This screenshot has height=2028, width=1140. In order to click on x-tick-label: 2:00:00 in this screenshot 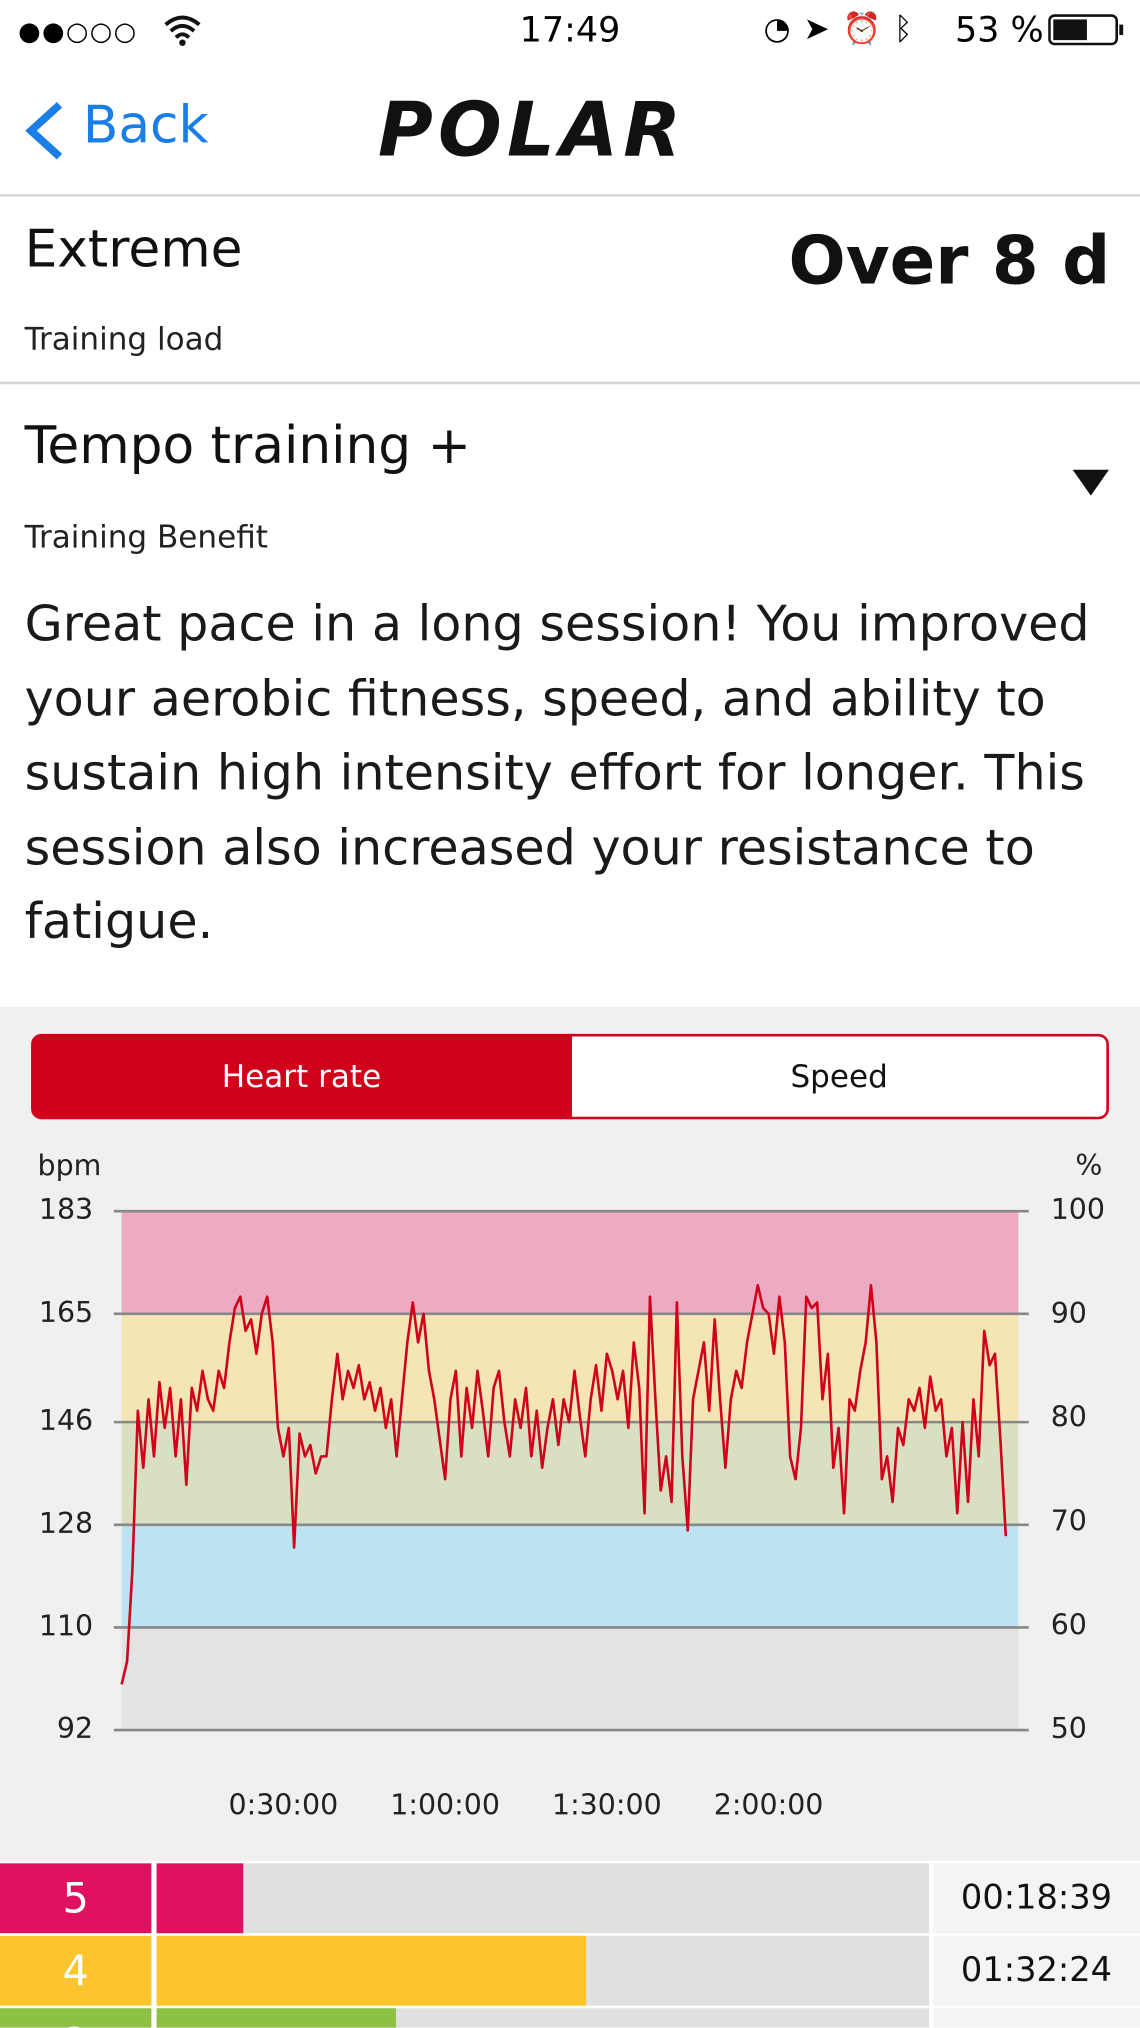, I will do `click(769, 1804)`.